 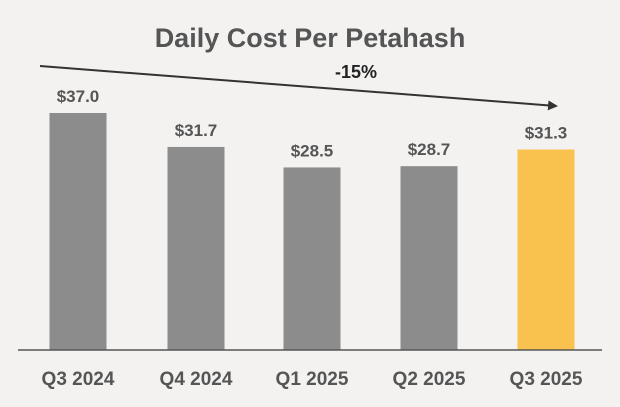 I want to click on category-label: Q3 2025, so click(x=546, y=379).